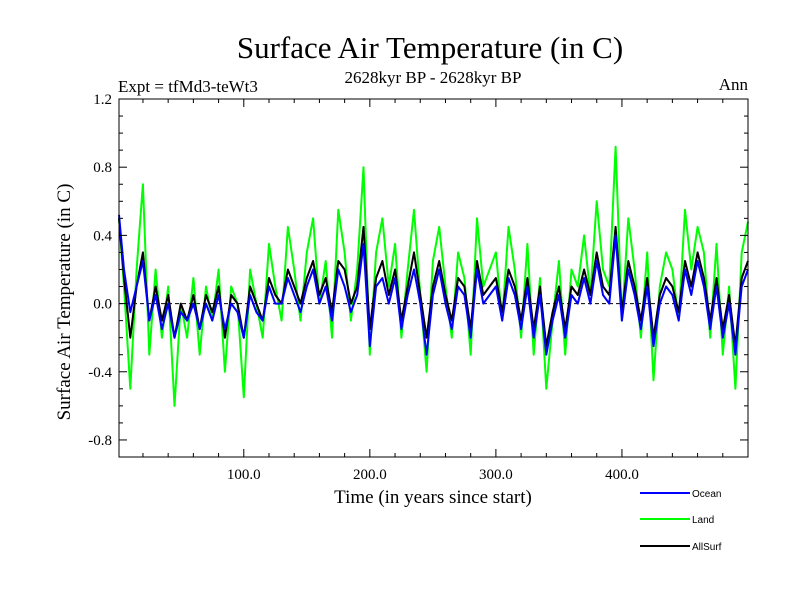 The height and width of the screenshot is (600, 800). I want to click on legend-label-ocean: Ocean, so click(706, 494).